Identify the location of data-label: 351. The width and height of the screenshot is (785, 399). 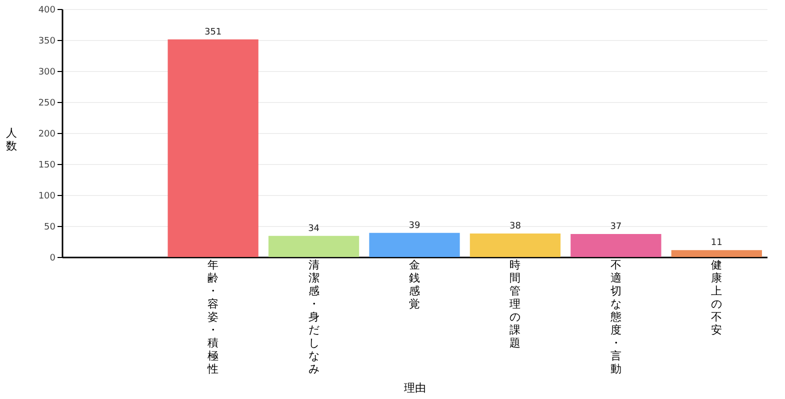
(213, 32).